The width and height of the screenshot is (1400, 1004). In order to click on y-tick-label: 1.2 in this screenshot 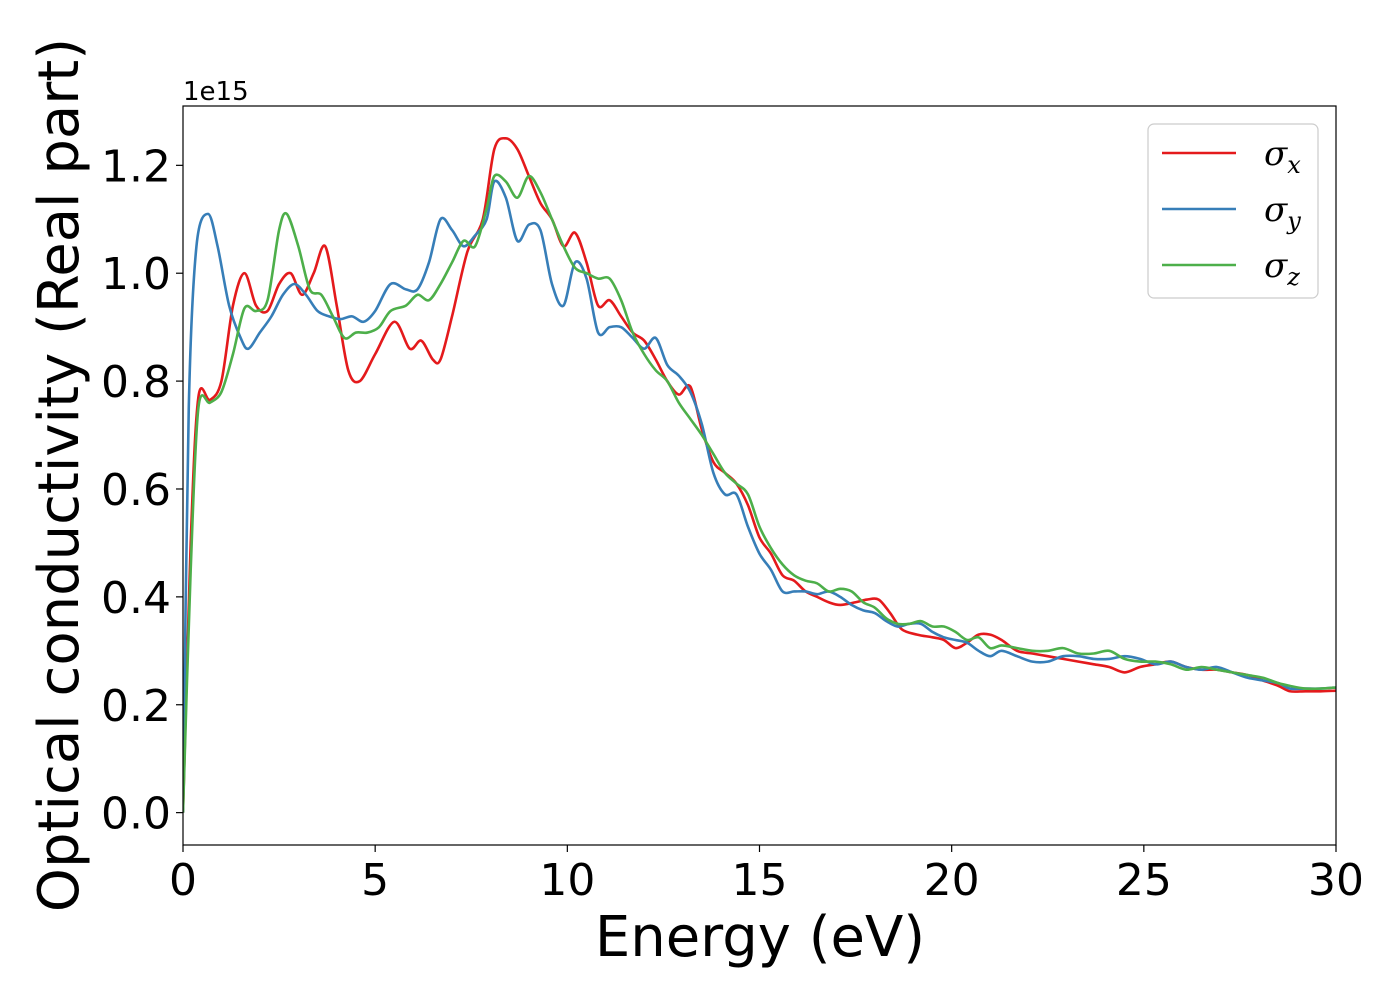, I will do `click(136, 166)`.